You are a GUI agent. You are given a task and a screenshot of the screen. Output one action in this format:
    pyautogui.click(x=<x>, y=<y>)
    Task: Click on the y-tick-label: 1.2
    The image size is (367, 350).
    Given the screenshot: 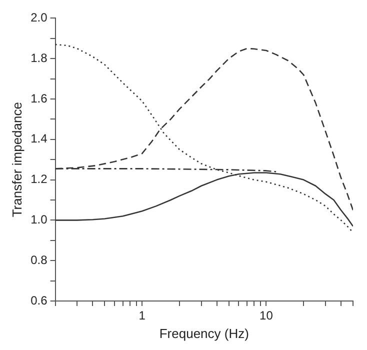 What is the action you would take?
    pyautogui.click(x=39, y=179)
    